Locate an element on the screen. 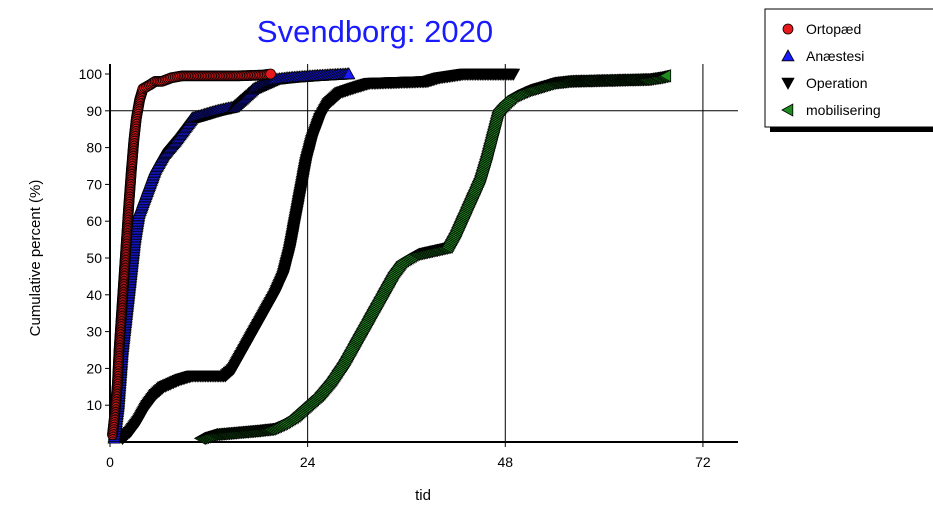 This screenshot has height=507, width=933. legend: Ortopæd Anæstesi Operation mobilisering is located at coordinates (848, 70).